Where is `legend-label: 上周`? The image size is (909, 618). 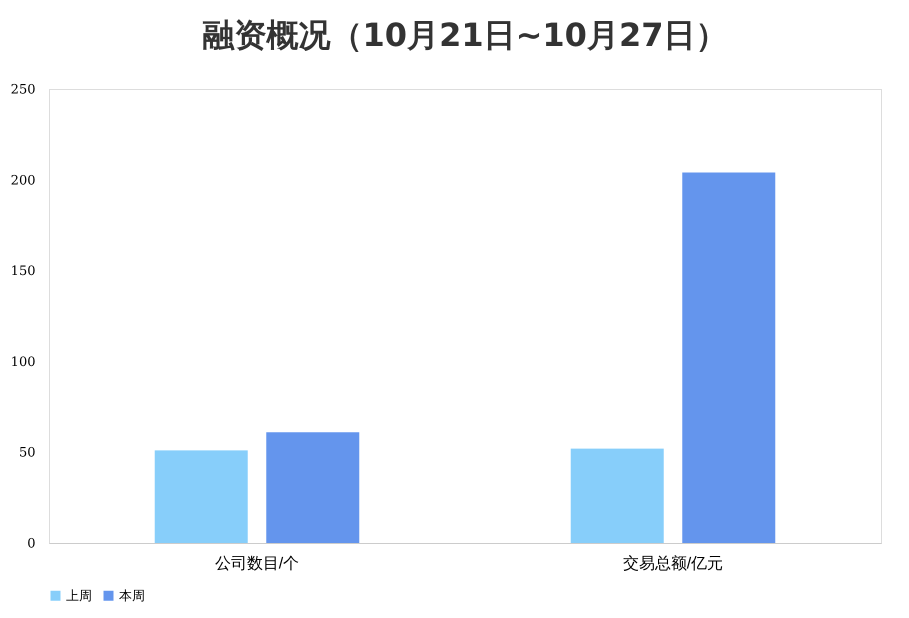 legend-label: 上周 is located at coordinates (79, 596).